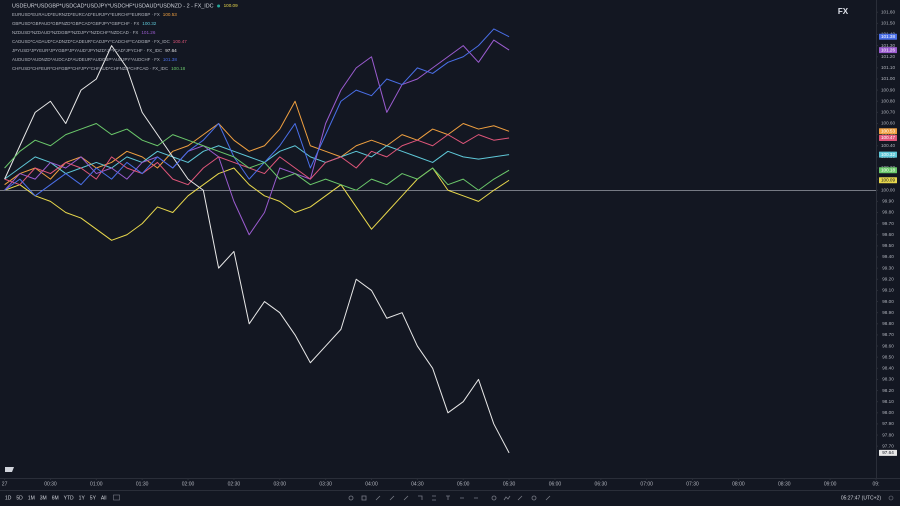  I want to click on y-tick-label: 101.50, so click(888, 23).